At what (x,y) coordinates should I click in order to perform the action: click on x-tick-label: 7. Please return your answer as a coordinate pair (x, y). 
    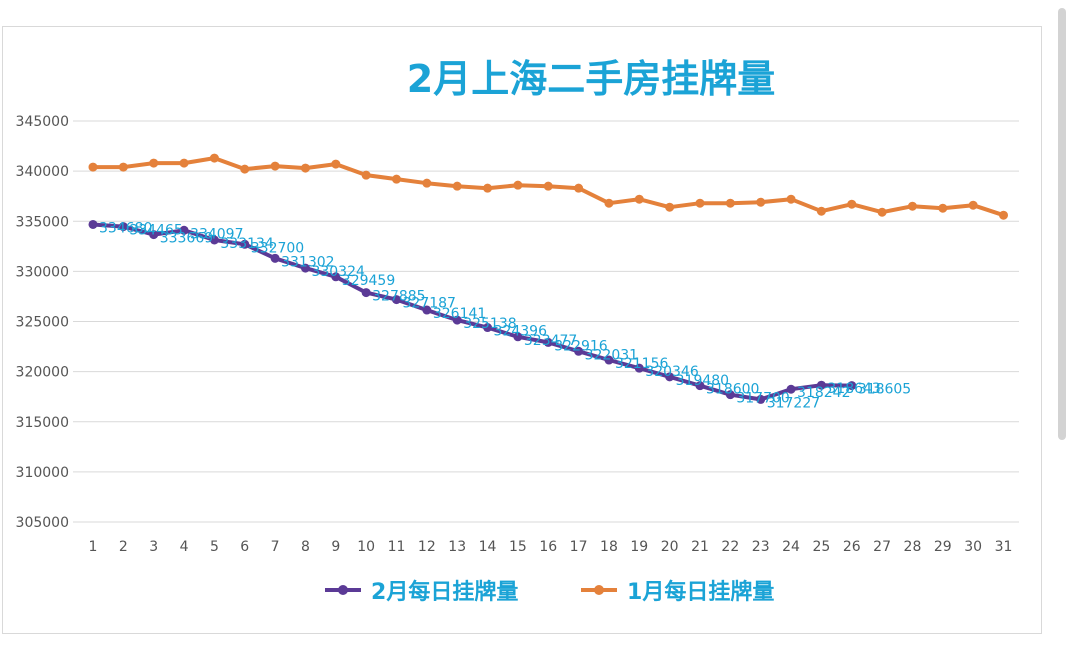
    Looking at the image, I should click on (275, 547).